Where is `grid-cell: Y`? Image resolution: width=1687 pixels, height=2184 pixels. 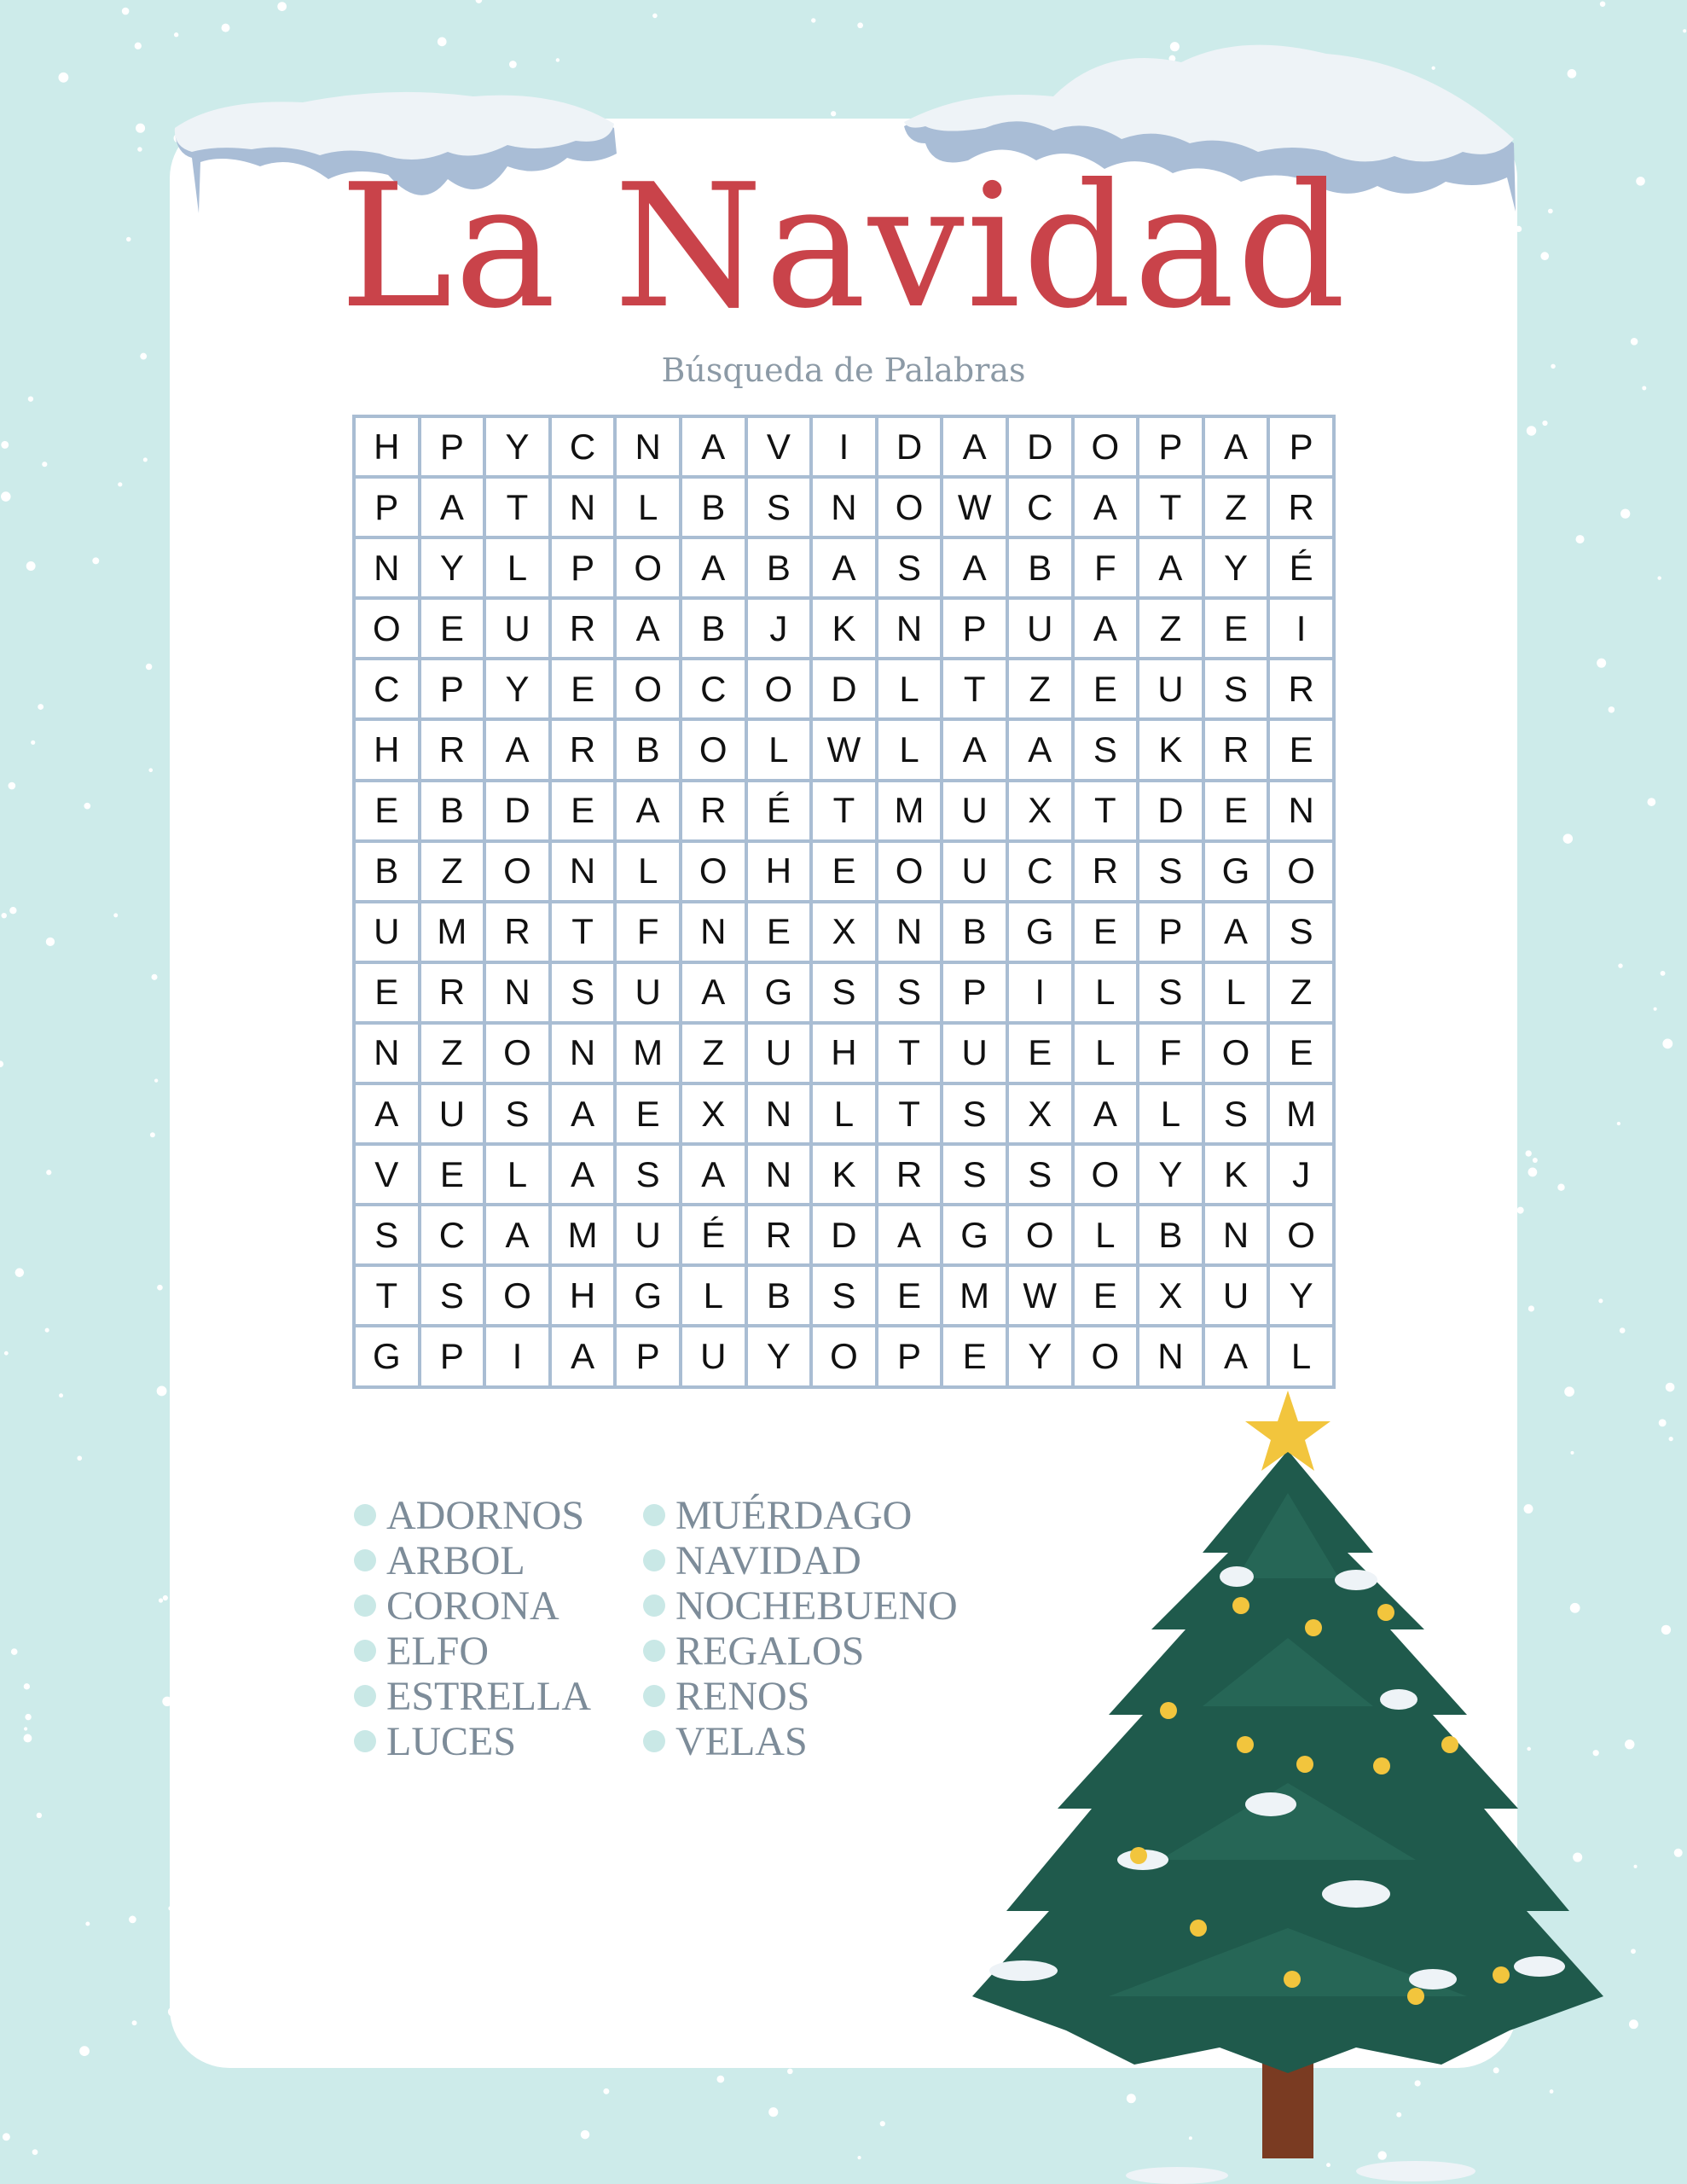 grid-cell: Y is located at coordinates (1039, 1357).